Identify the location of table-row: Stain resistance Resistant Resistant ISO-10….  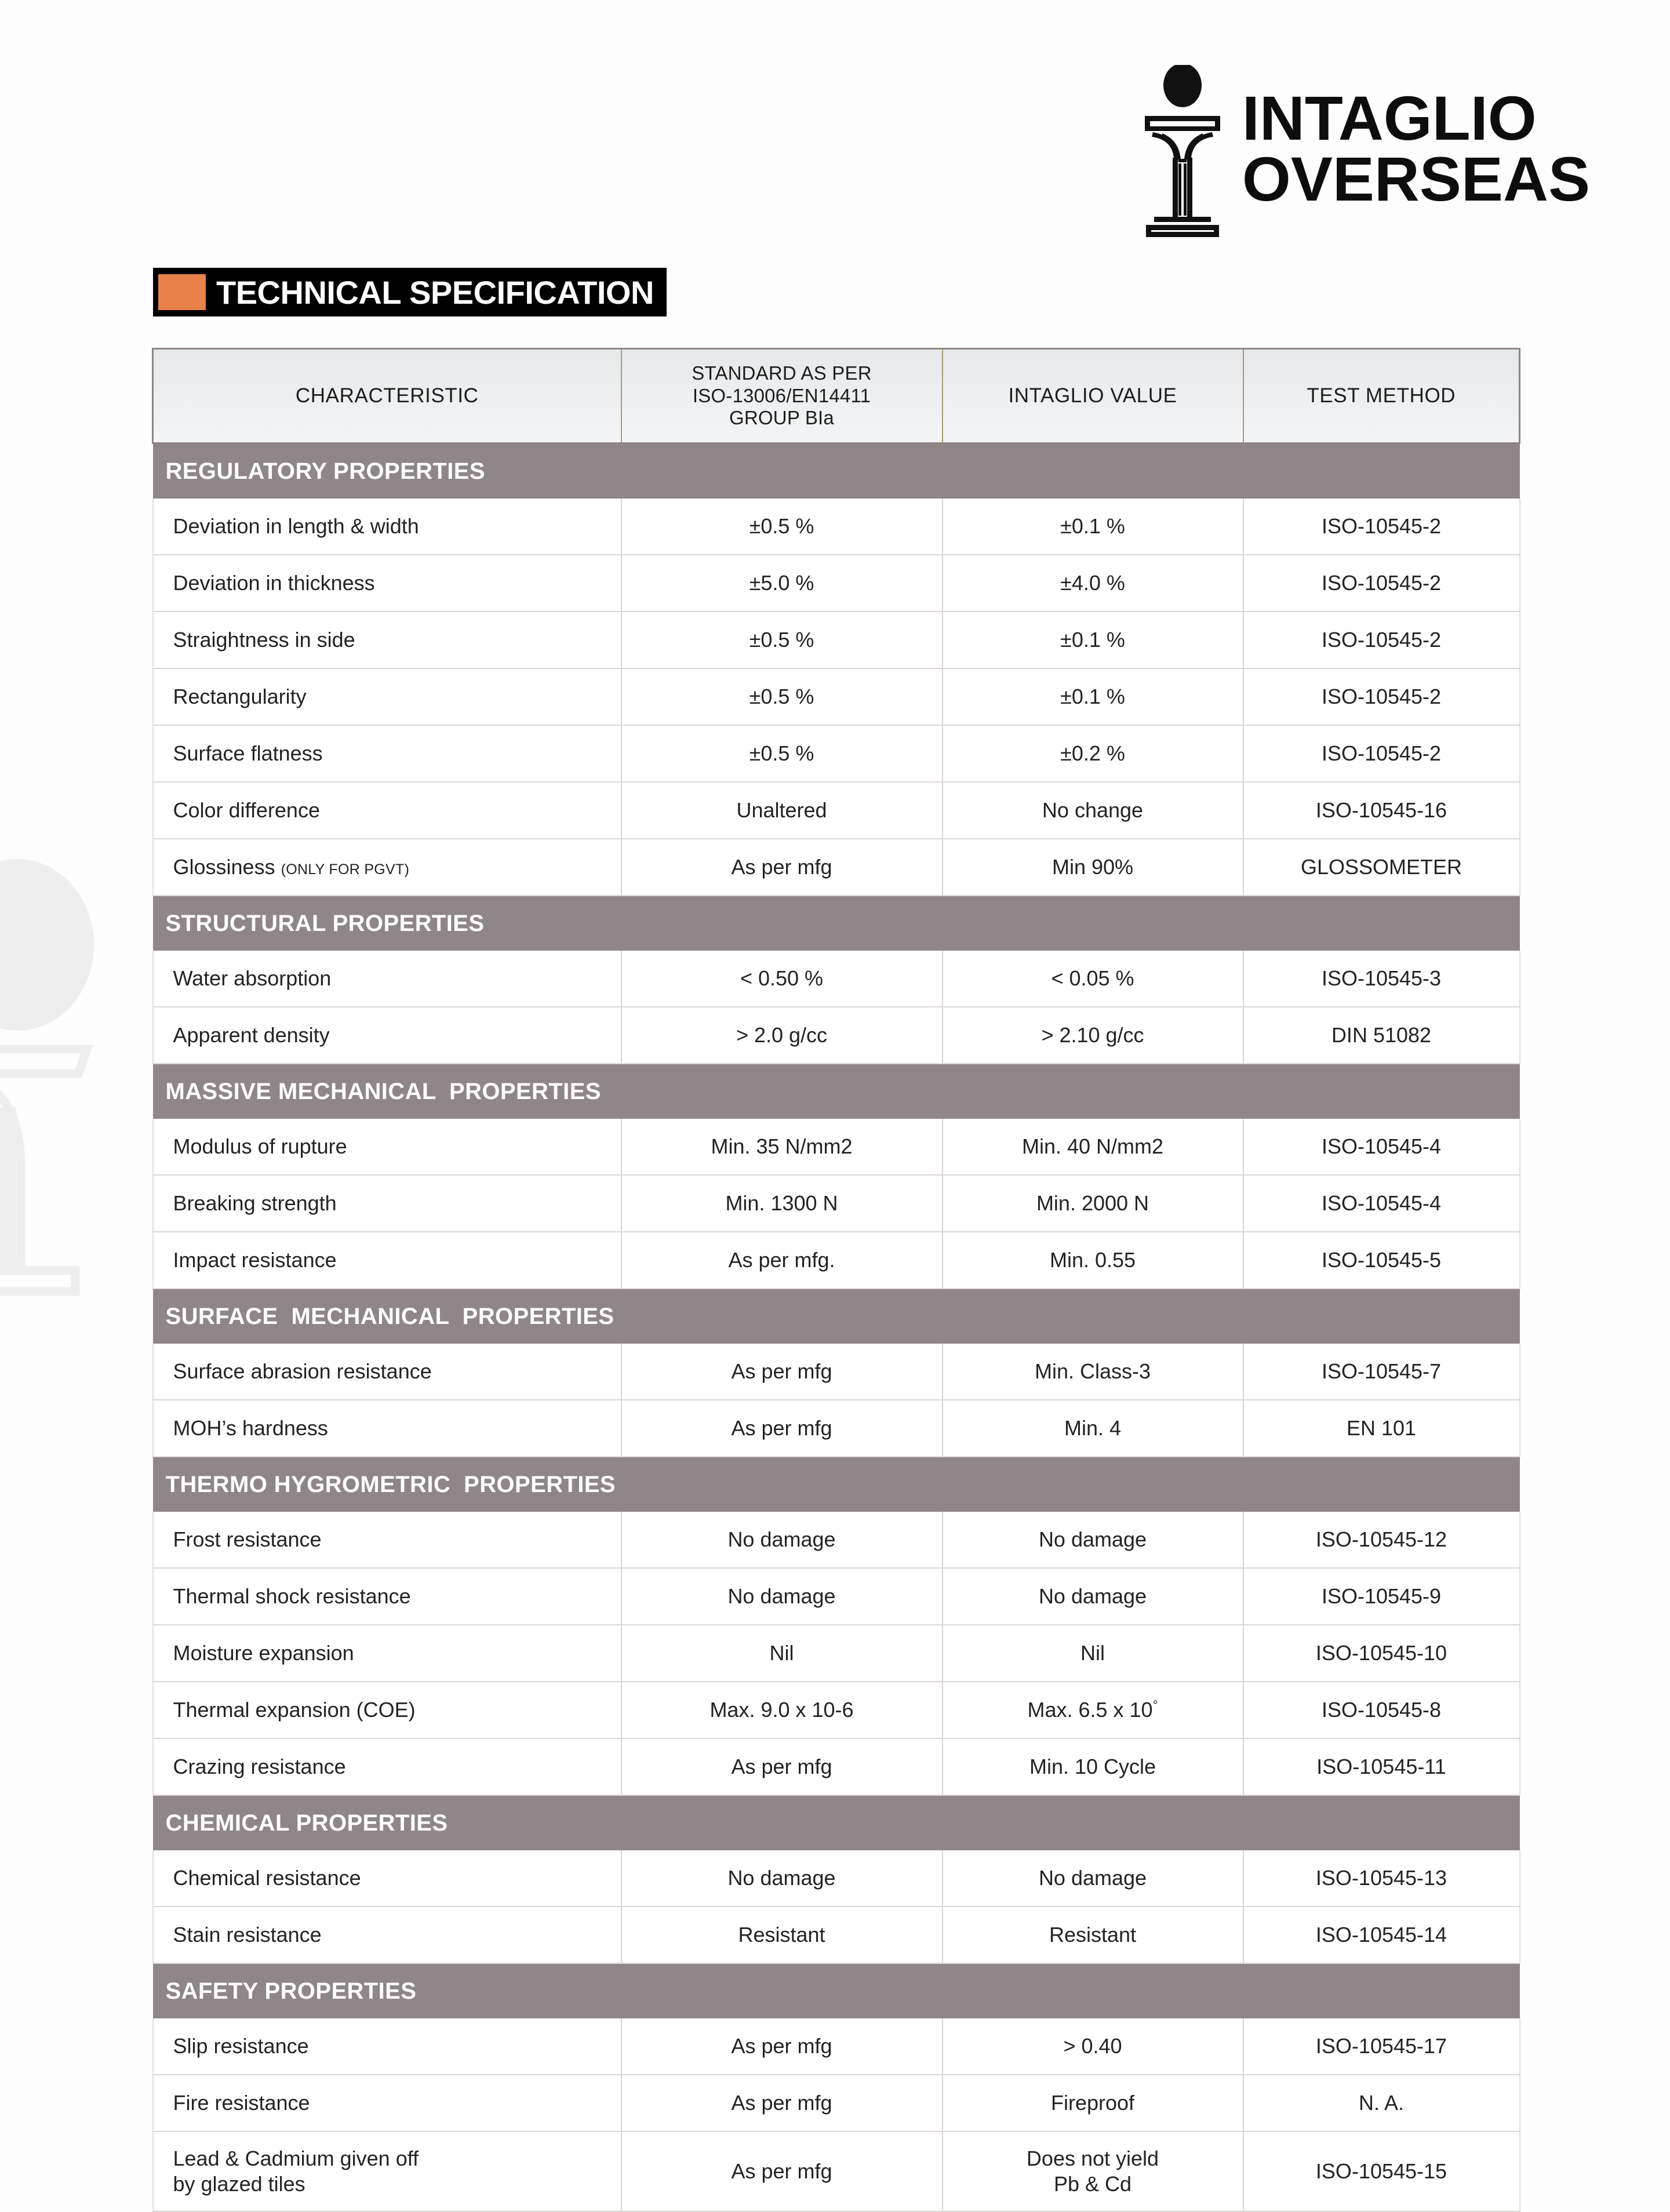
(836, 1935).